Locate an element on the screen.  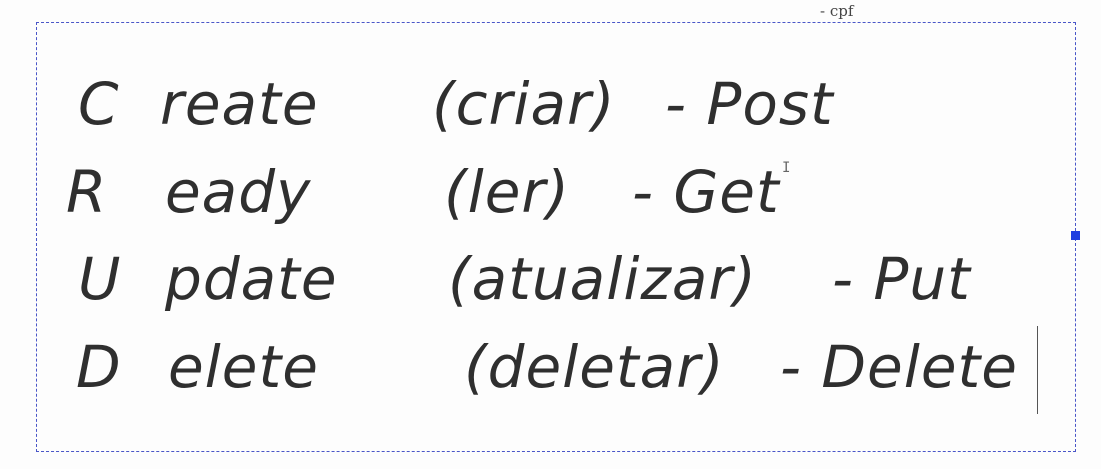
row-1-word-rest: reate is located at coordinates (239, 104).